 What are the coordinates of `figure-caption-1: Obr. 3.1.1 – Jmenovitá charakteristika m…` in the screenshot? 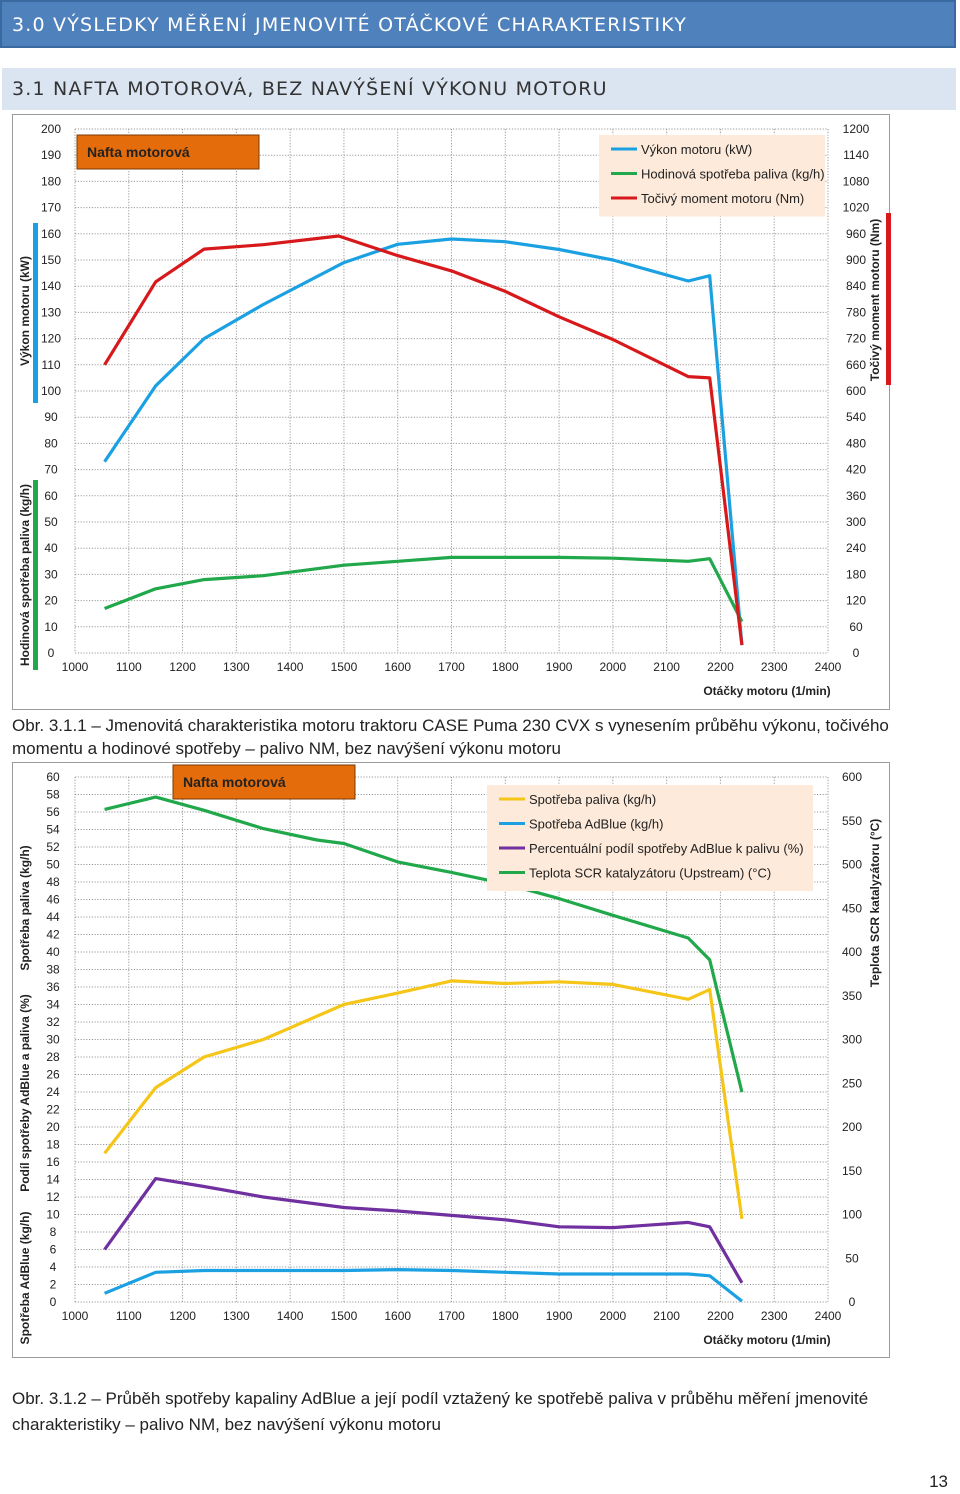 It's located at (450, 737).